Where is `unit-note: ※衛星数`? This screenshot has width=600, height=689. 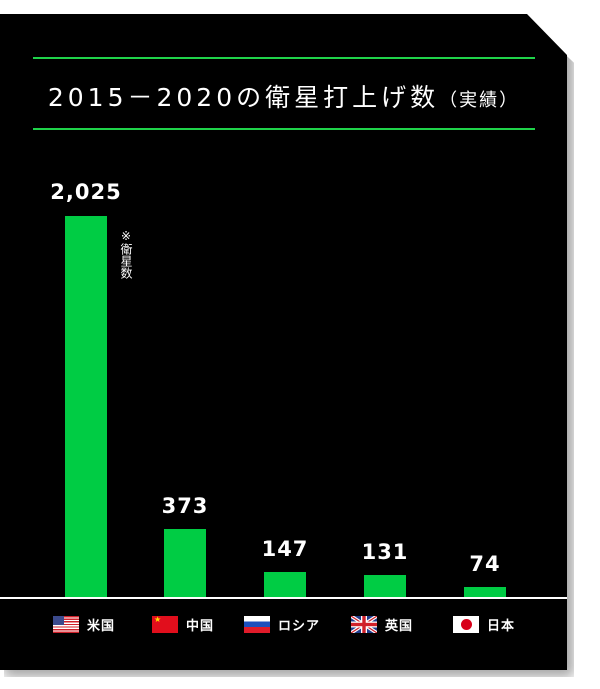
unit-note: ※衛星数 is located at coordinates (126, 254).